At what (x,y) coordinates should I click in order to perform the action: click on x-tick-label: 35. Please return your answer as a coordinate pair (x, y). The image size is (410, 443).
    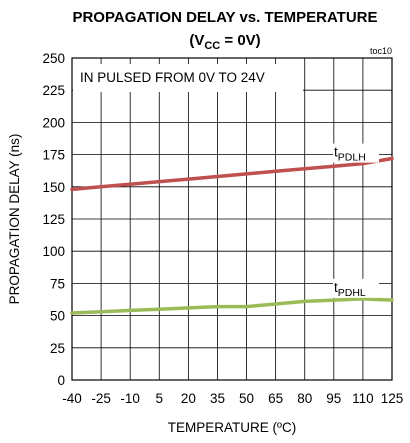
    Looking at the image, I should click on (217, 398).